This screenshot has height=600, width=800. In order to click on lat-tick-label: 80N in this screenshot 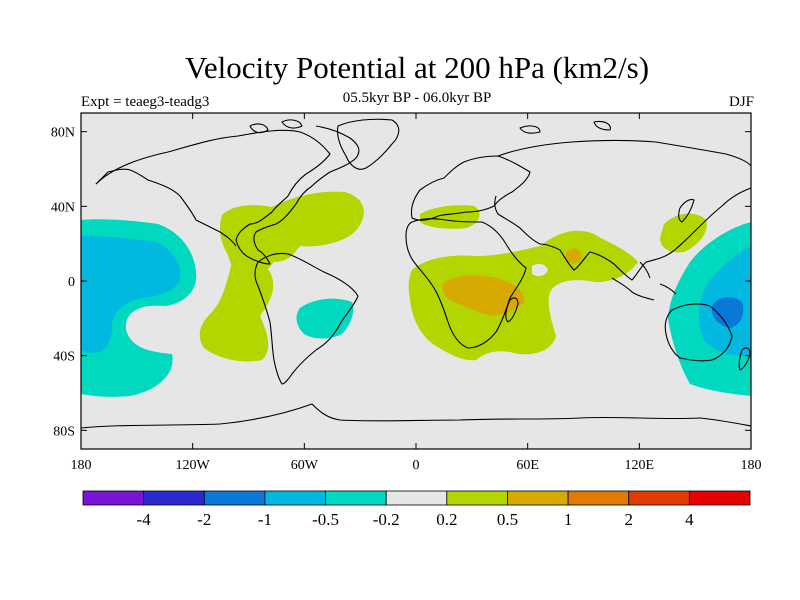, I will do `click(63, 133)`.